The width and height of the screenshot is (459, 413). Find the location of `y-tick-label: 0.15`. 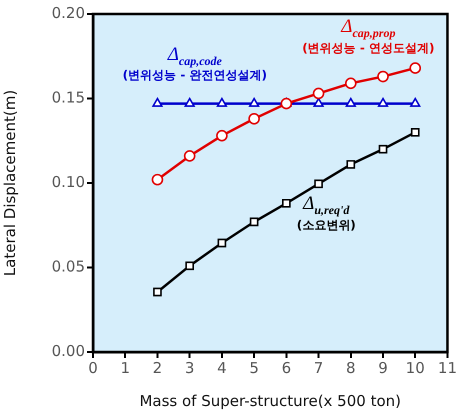

y-tick-label: 0.15 is located at coordinates (68, 97).